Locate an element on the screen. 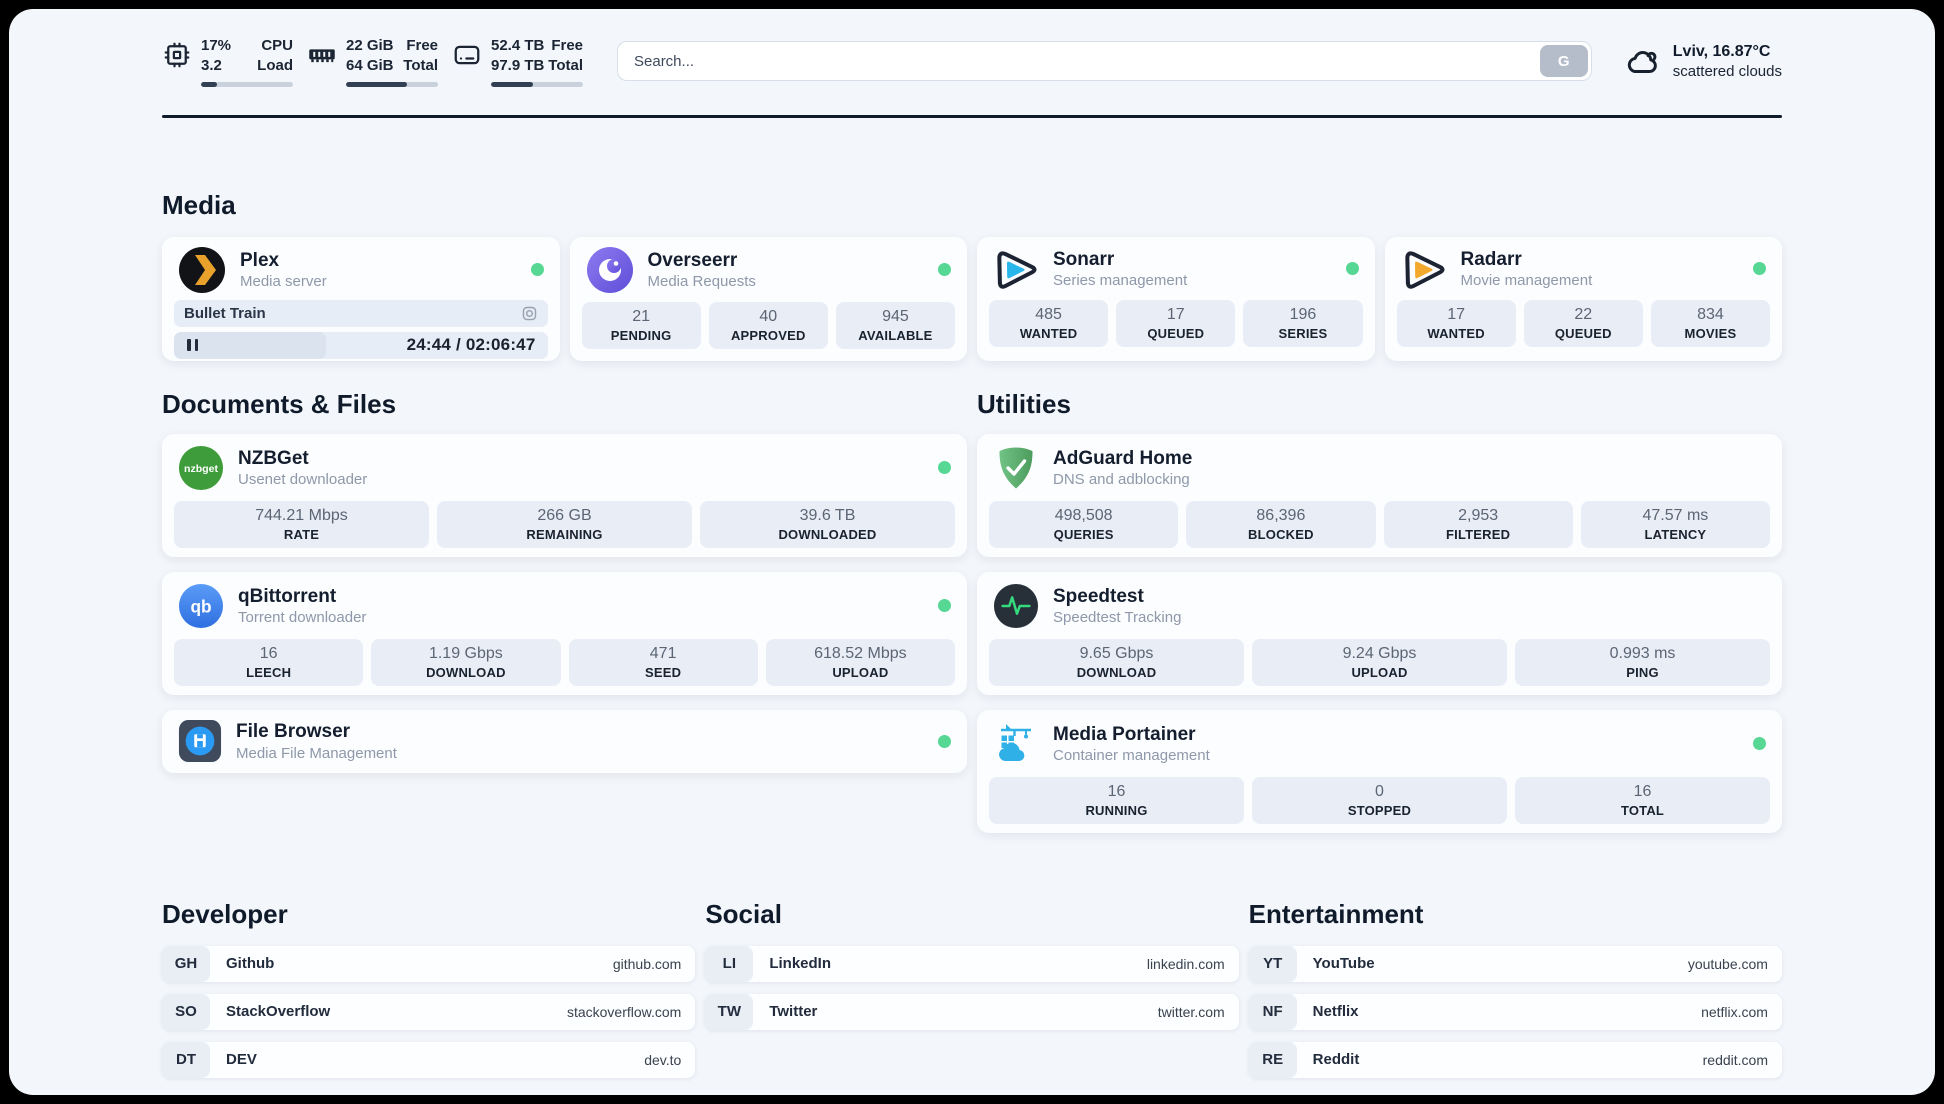 This screenshot has height=1104, width=1944. now-playing-title: Bullet Train is located at coordinates (225, 313).